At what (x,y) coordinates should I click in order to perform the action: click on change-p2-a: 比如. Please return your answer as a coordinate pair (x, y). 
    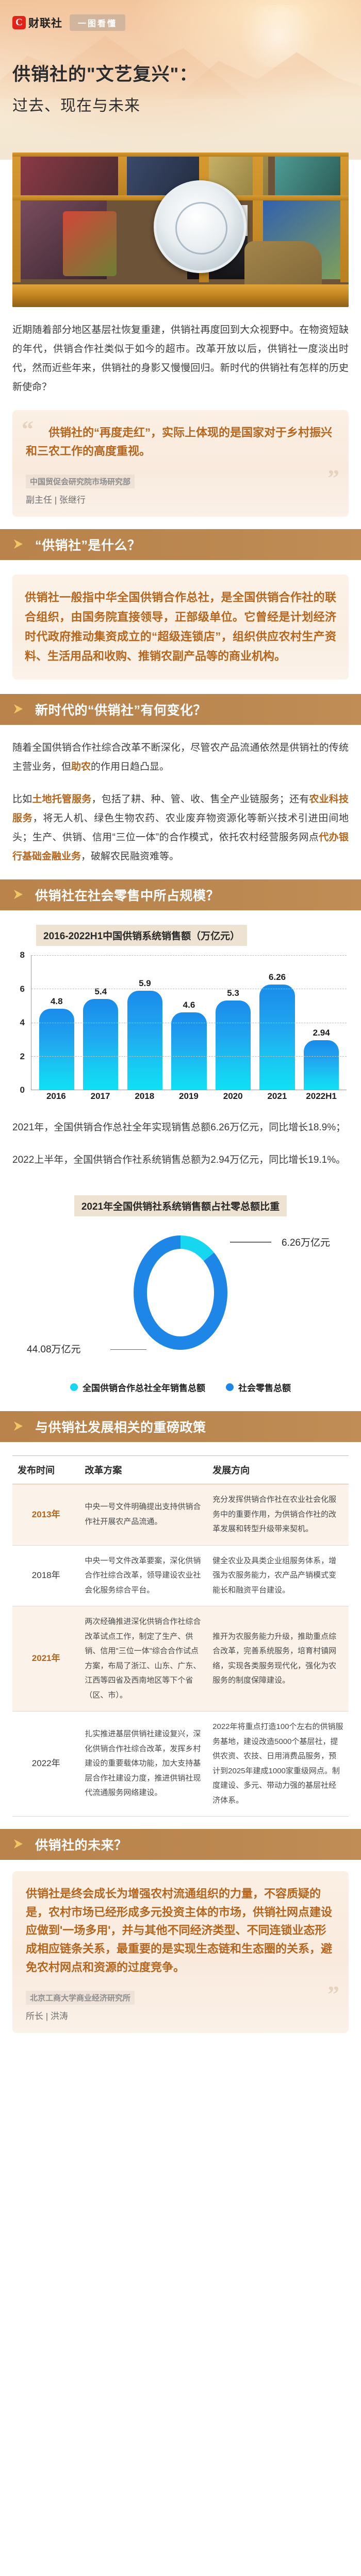
    Looking at the image, I should click on (22, 799).